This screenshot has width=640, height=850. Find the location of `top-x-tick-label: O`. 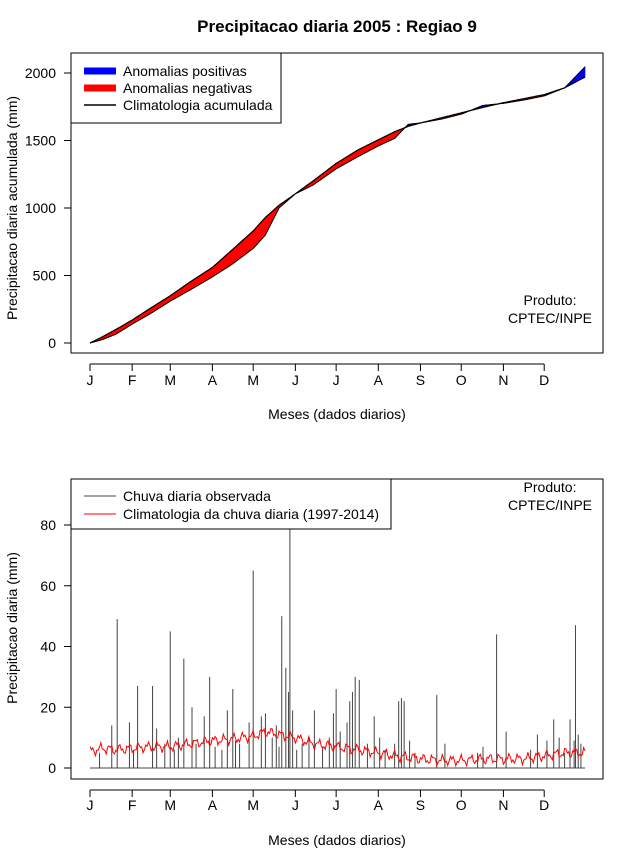

top-x-tick-label: O is located at coordinates (461, 380).